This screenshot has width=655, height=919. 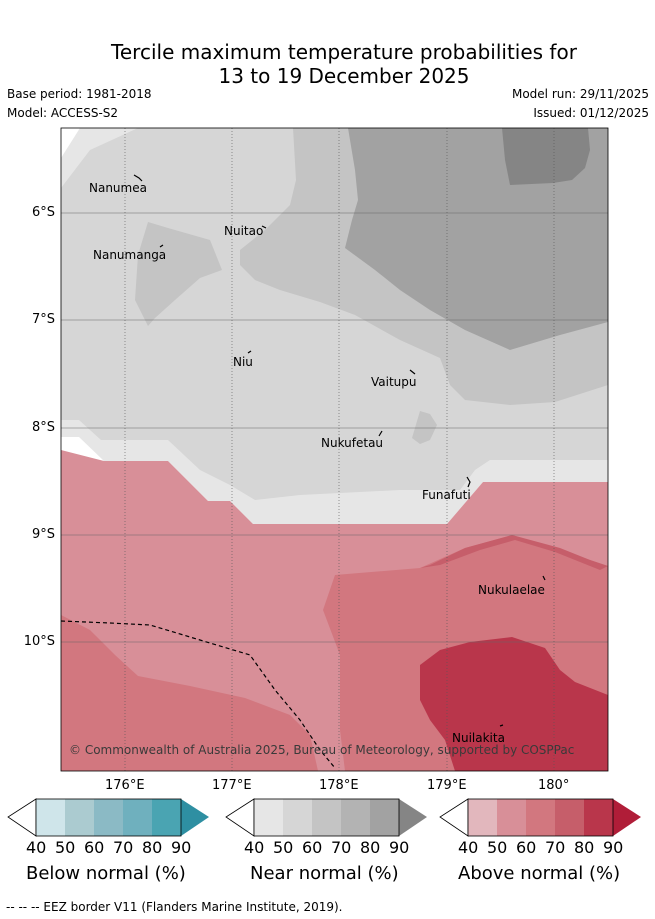 I want to click on colorbar-above-outline, so click(x=540, y=817).